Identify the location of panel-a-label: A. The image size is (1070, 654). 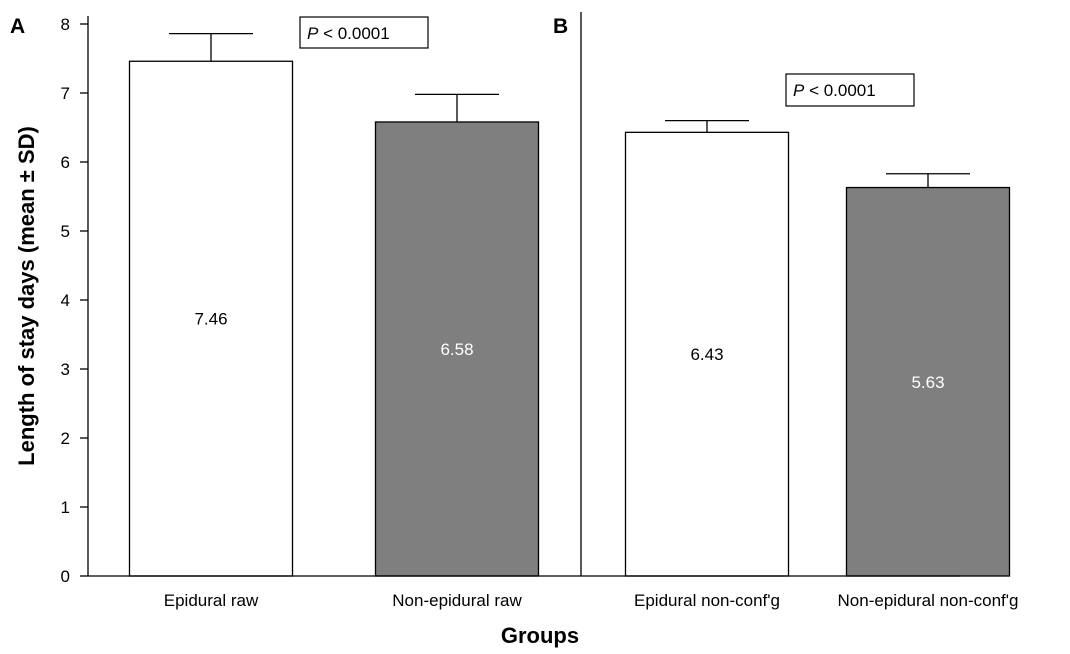
(17, 26).